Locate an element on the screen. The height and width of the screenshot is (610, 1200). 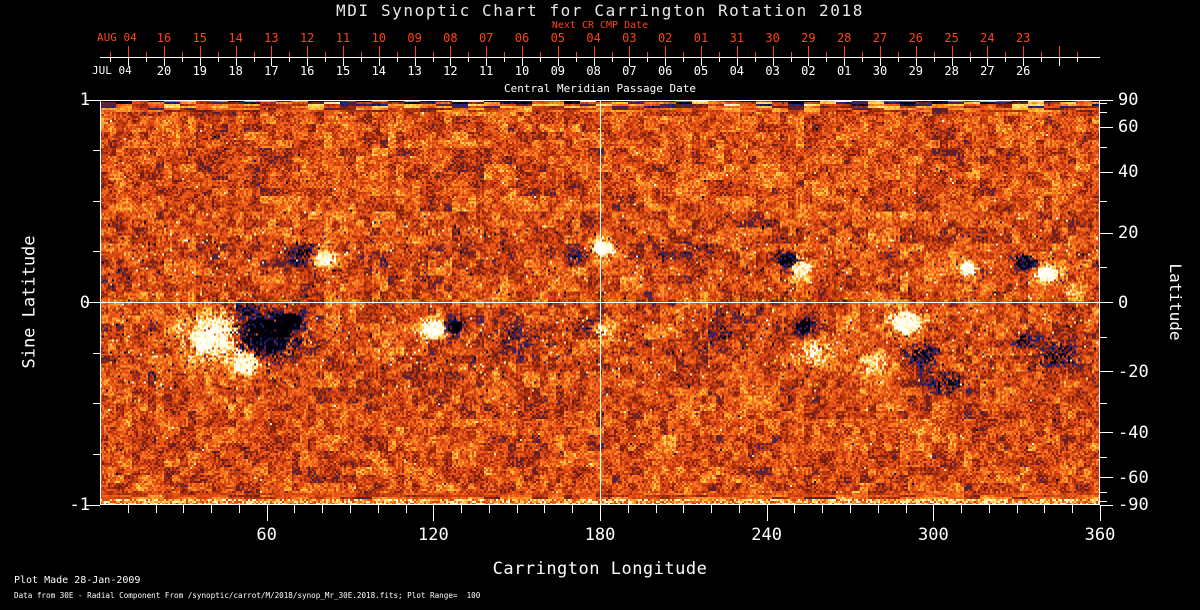
longitude-tick-label: 300 is located at coordinates (933, 535).